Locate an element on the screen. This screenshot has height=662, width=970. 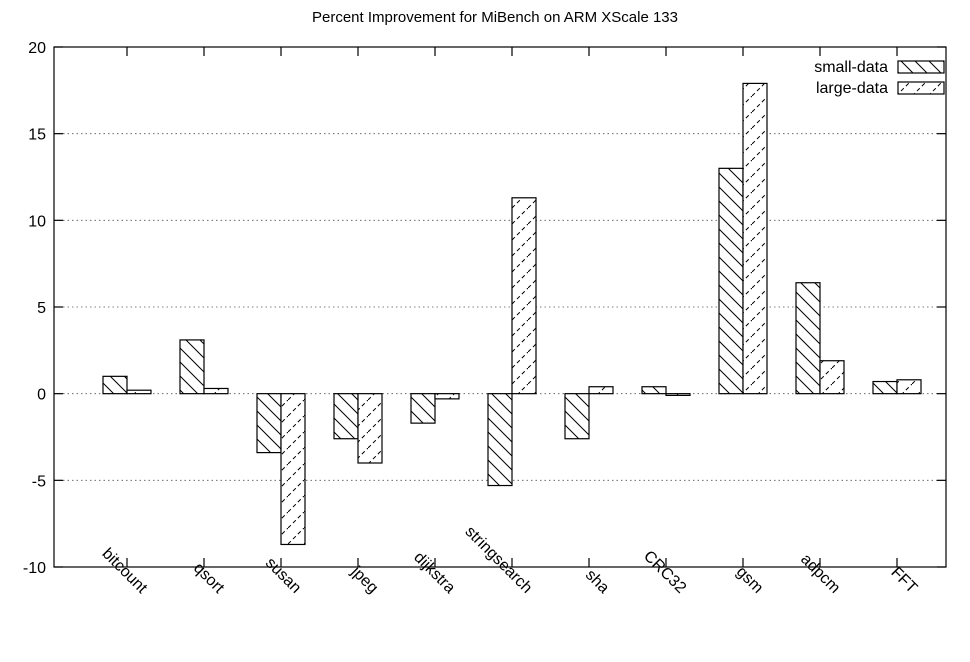
bar-large-data-stringsearch is located at coordinates (524, 296).